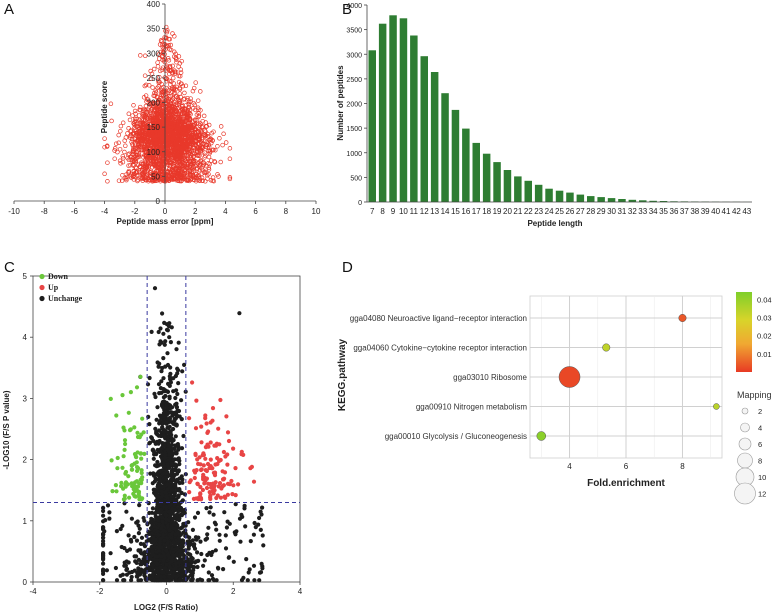 Image resolution: width=778 pixels, height=613 pixels. I want to click on a-x-tick-label: -8, so click(45, 211).